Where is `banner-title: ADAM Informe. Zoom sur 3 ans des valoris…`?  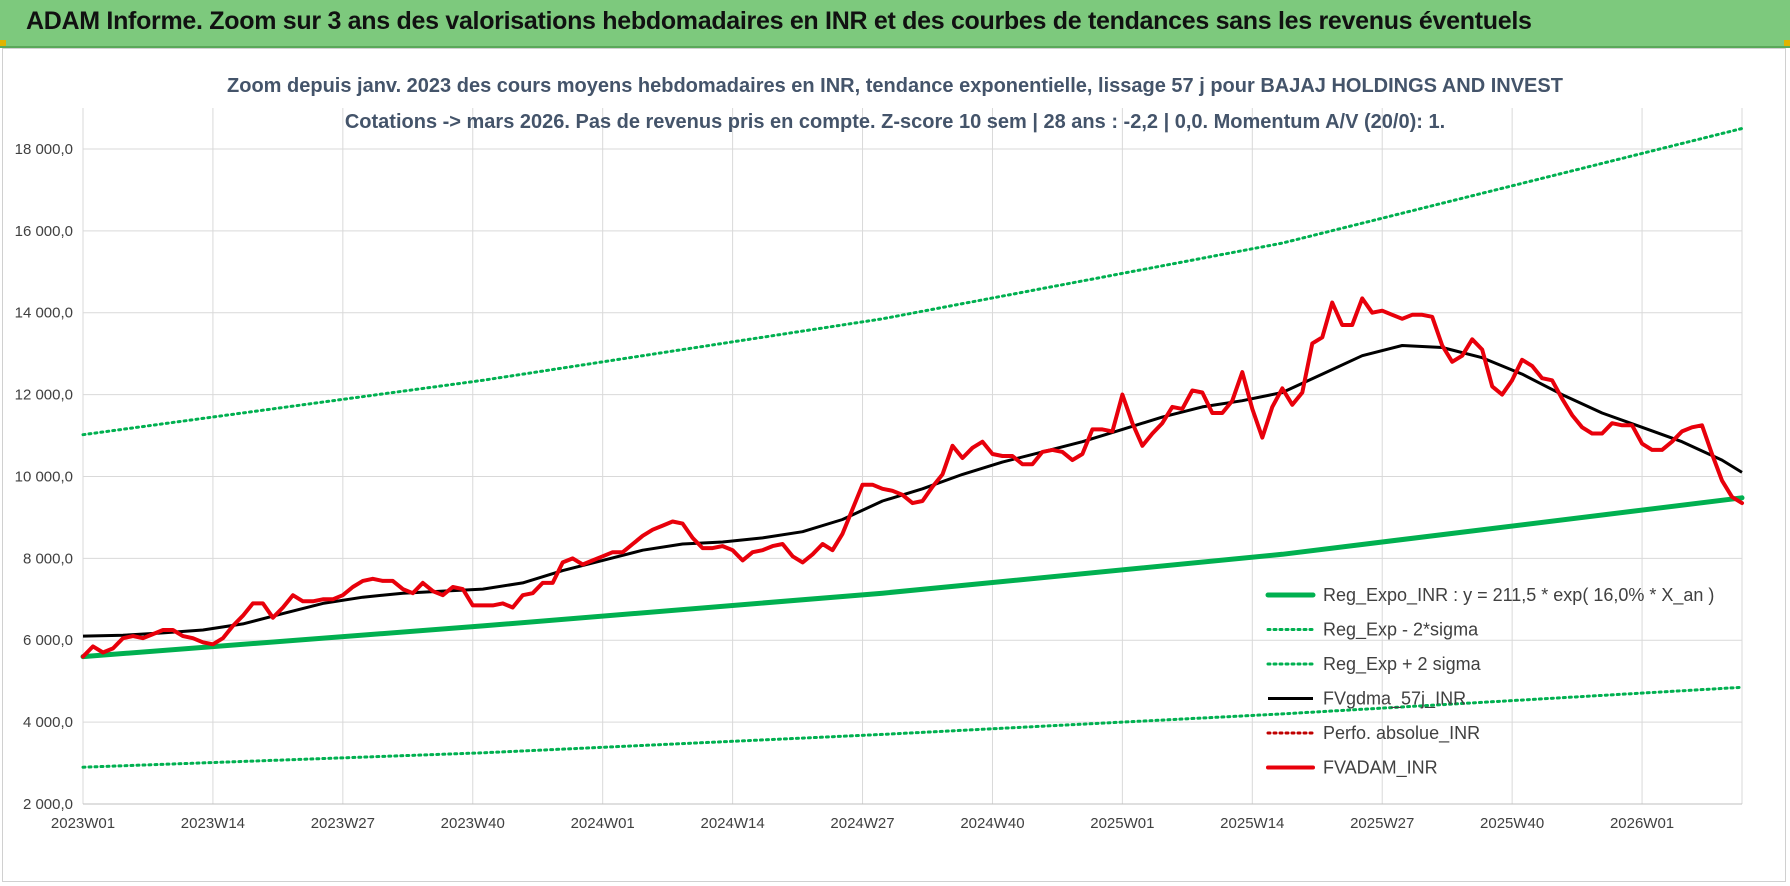
banner-title: ADAM Informe. Zoom sur 3 ans des valoris… is located at coordinates (779, 21).